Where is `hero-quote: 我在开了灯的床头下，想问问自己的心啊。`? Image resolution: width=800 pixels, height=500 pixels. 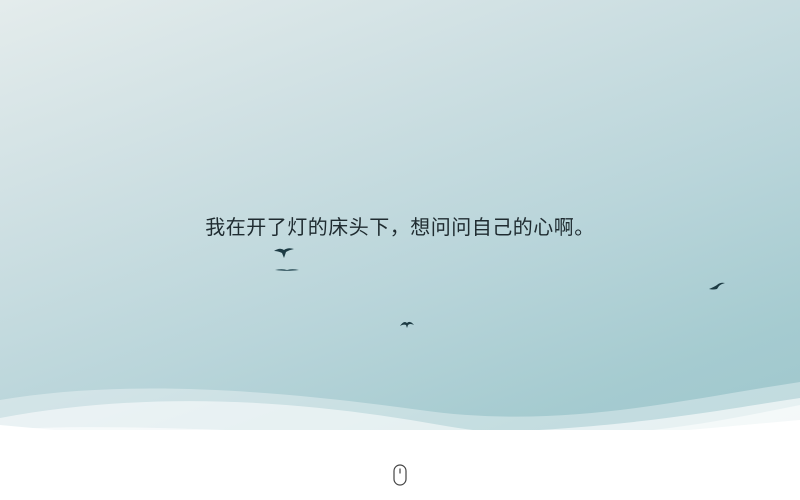 hero-quote: 我在开了灯的床头下，想问问自己的心啊。 is located at coordinates (400, 227).